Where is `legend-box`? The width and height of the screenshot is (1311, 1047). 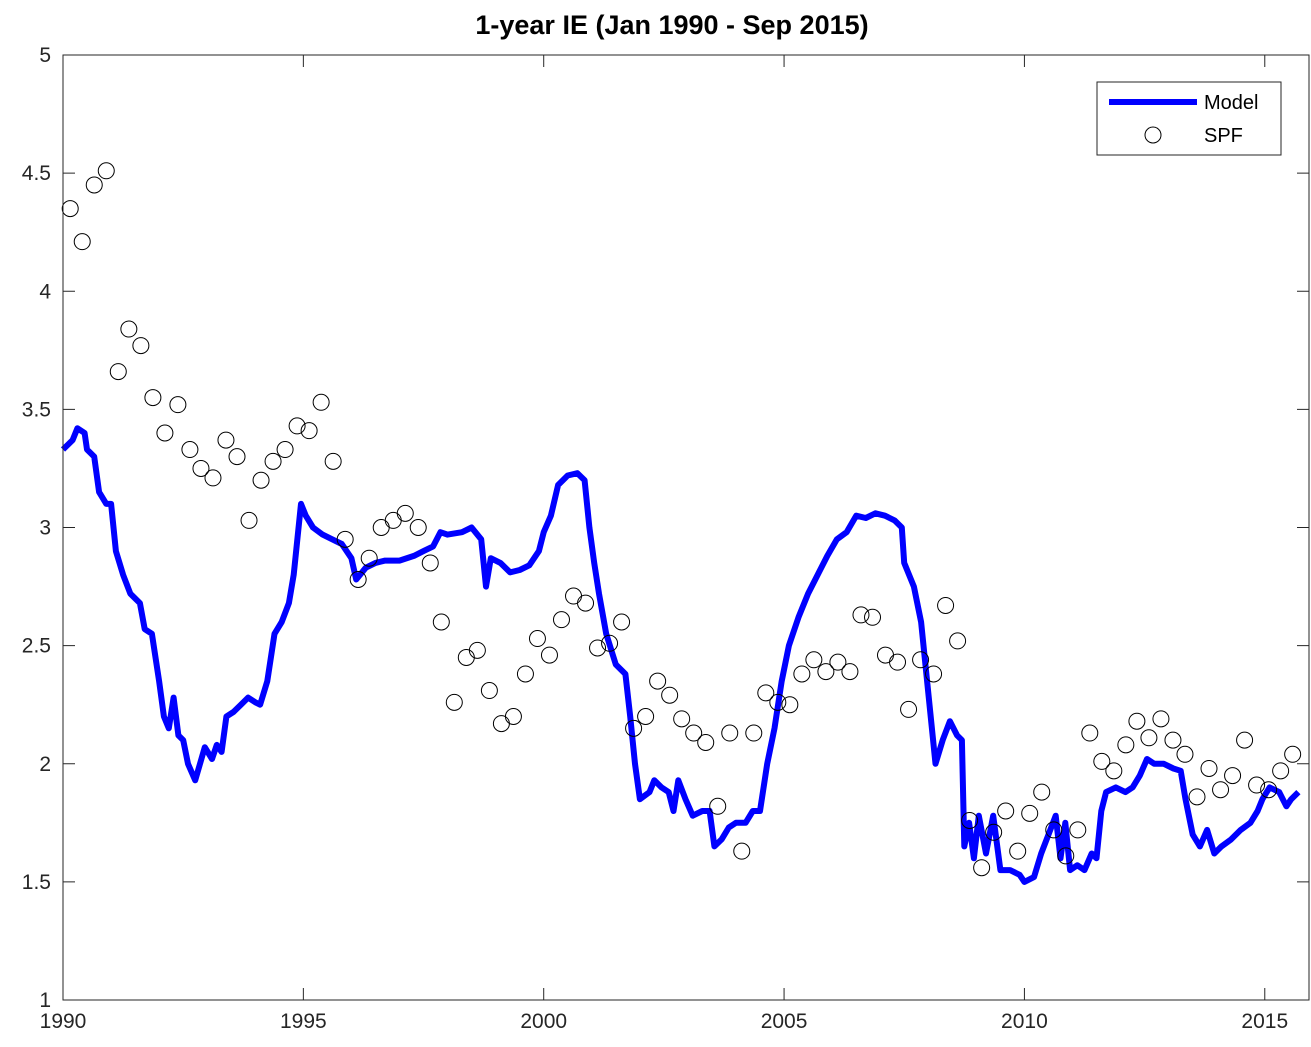
legend-box is located at coordinates (1189, 118).